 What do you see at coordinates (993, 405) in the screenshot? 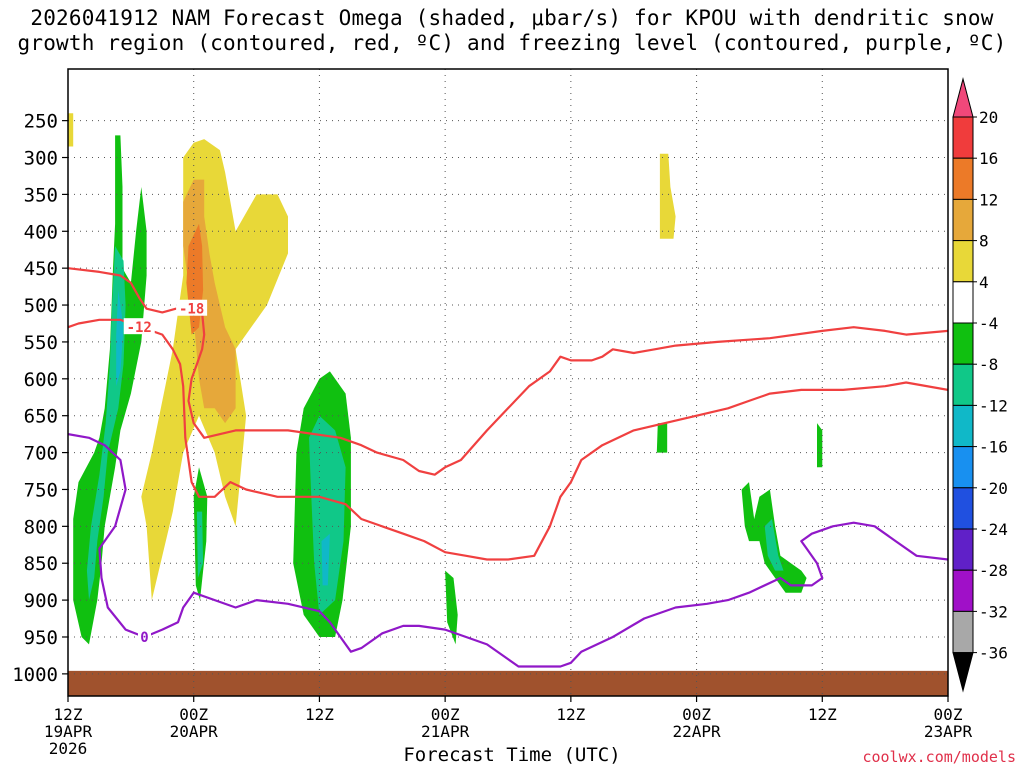
I see `colorbar-label-7: -12` at bounding box center [993, 405].